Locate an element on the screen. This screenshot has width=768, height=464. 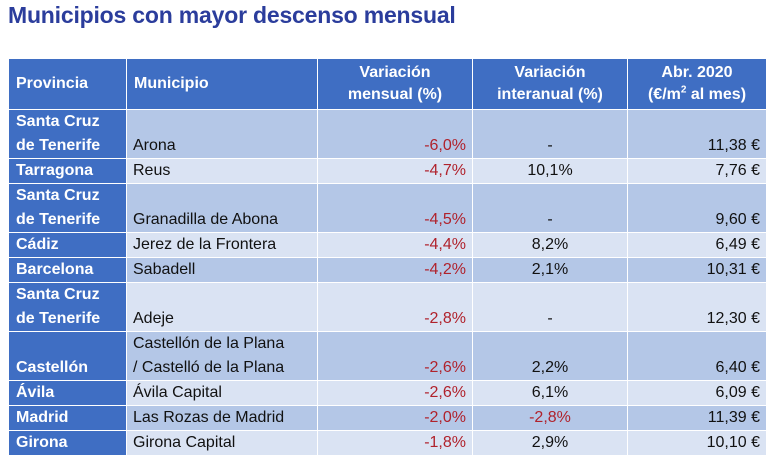
cell-variacion-mensual: -4,5% is located at coordinates (395, 208).